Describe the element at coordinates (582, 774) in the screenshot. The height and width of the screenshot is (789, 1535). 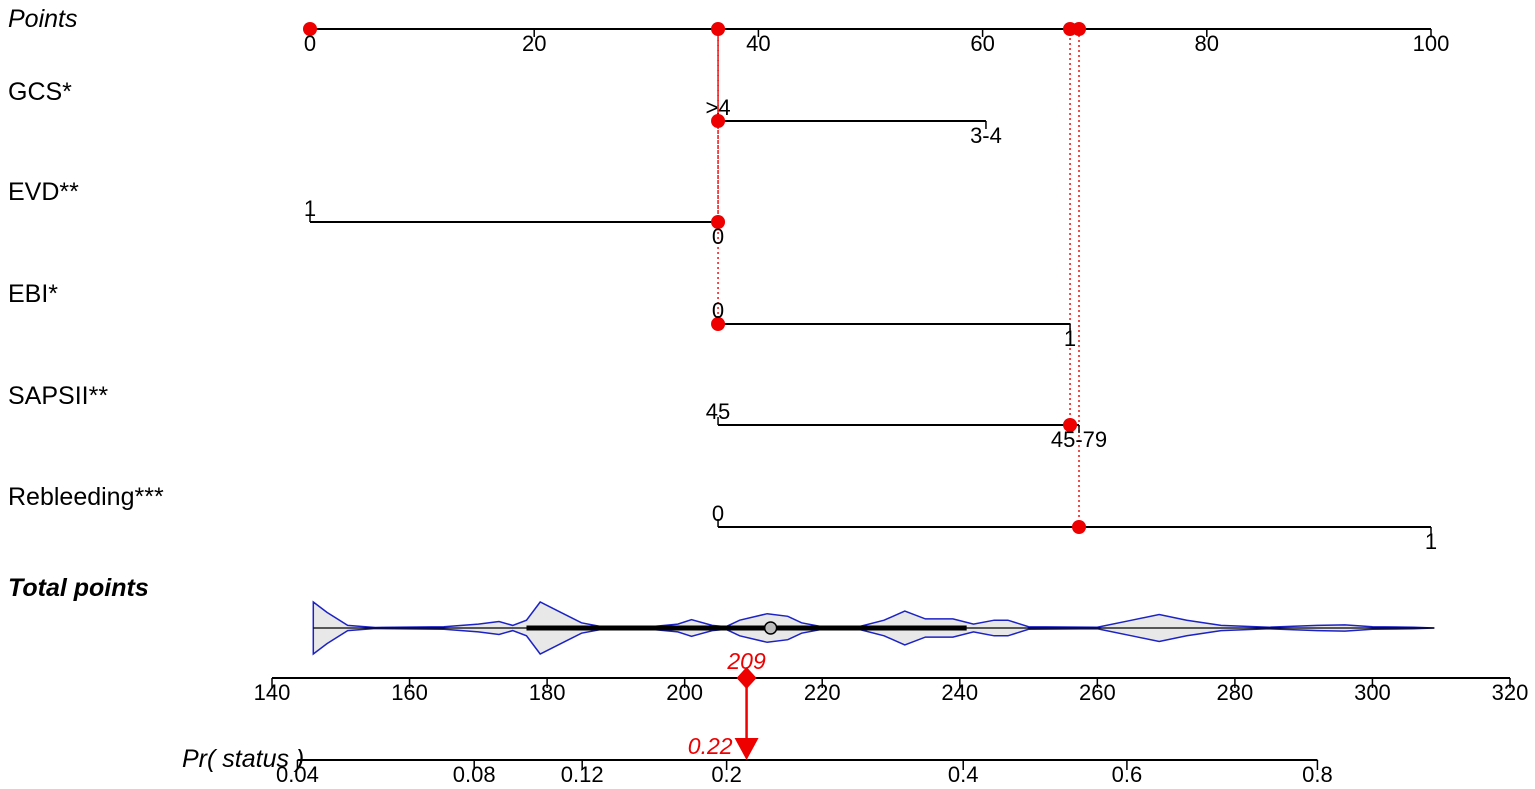
I see `probability-tick-label: 0.12` at that location.